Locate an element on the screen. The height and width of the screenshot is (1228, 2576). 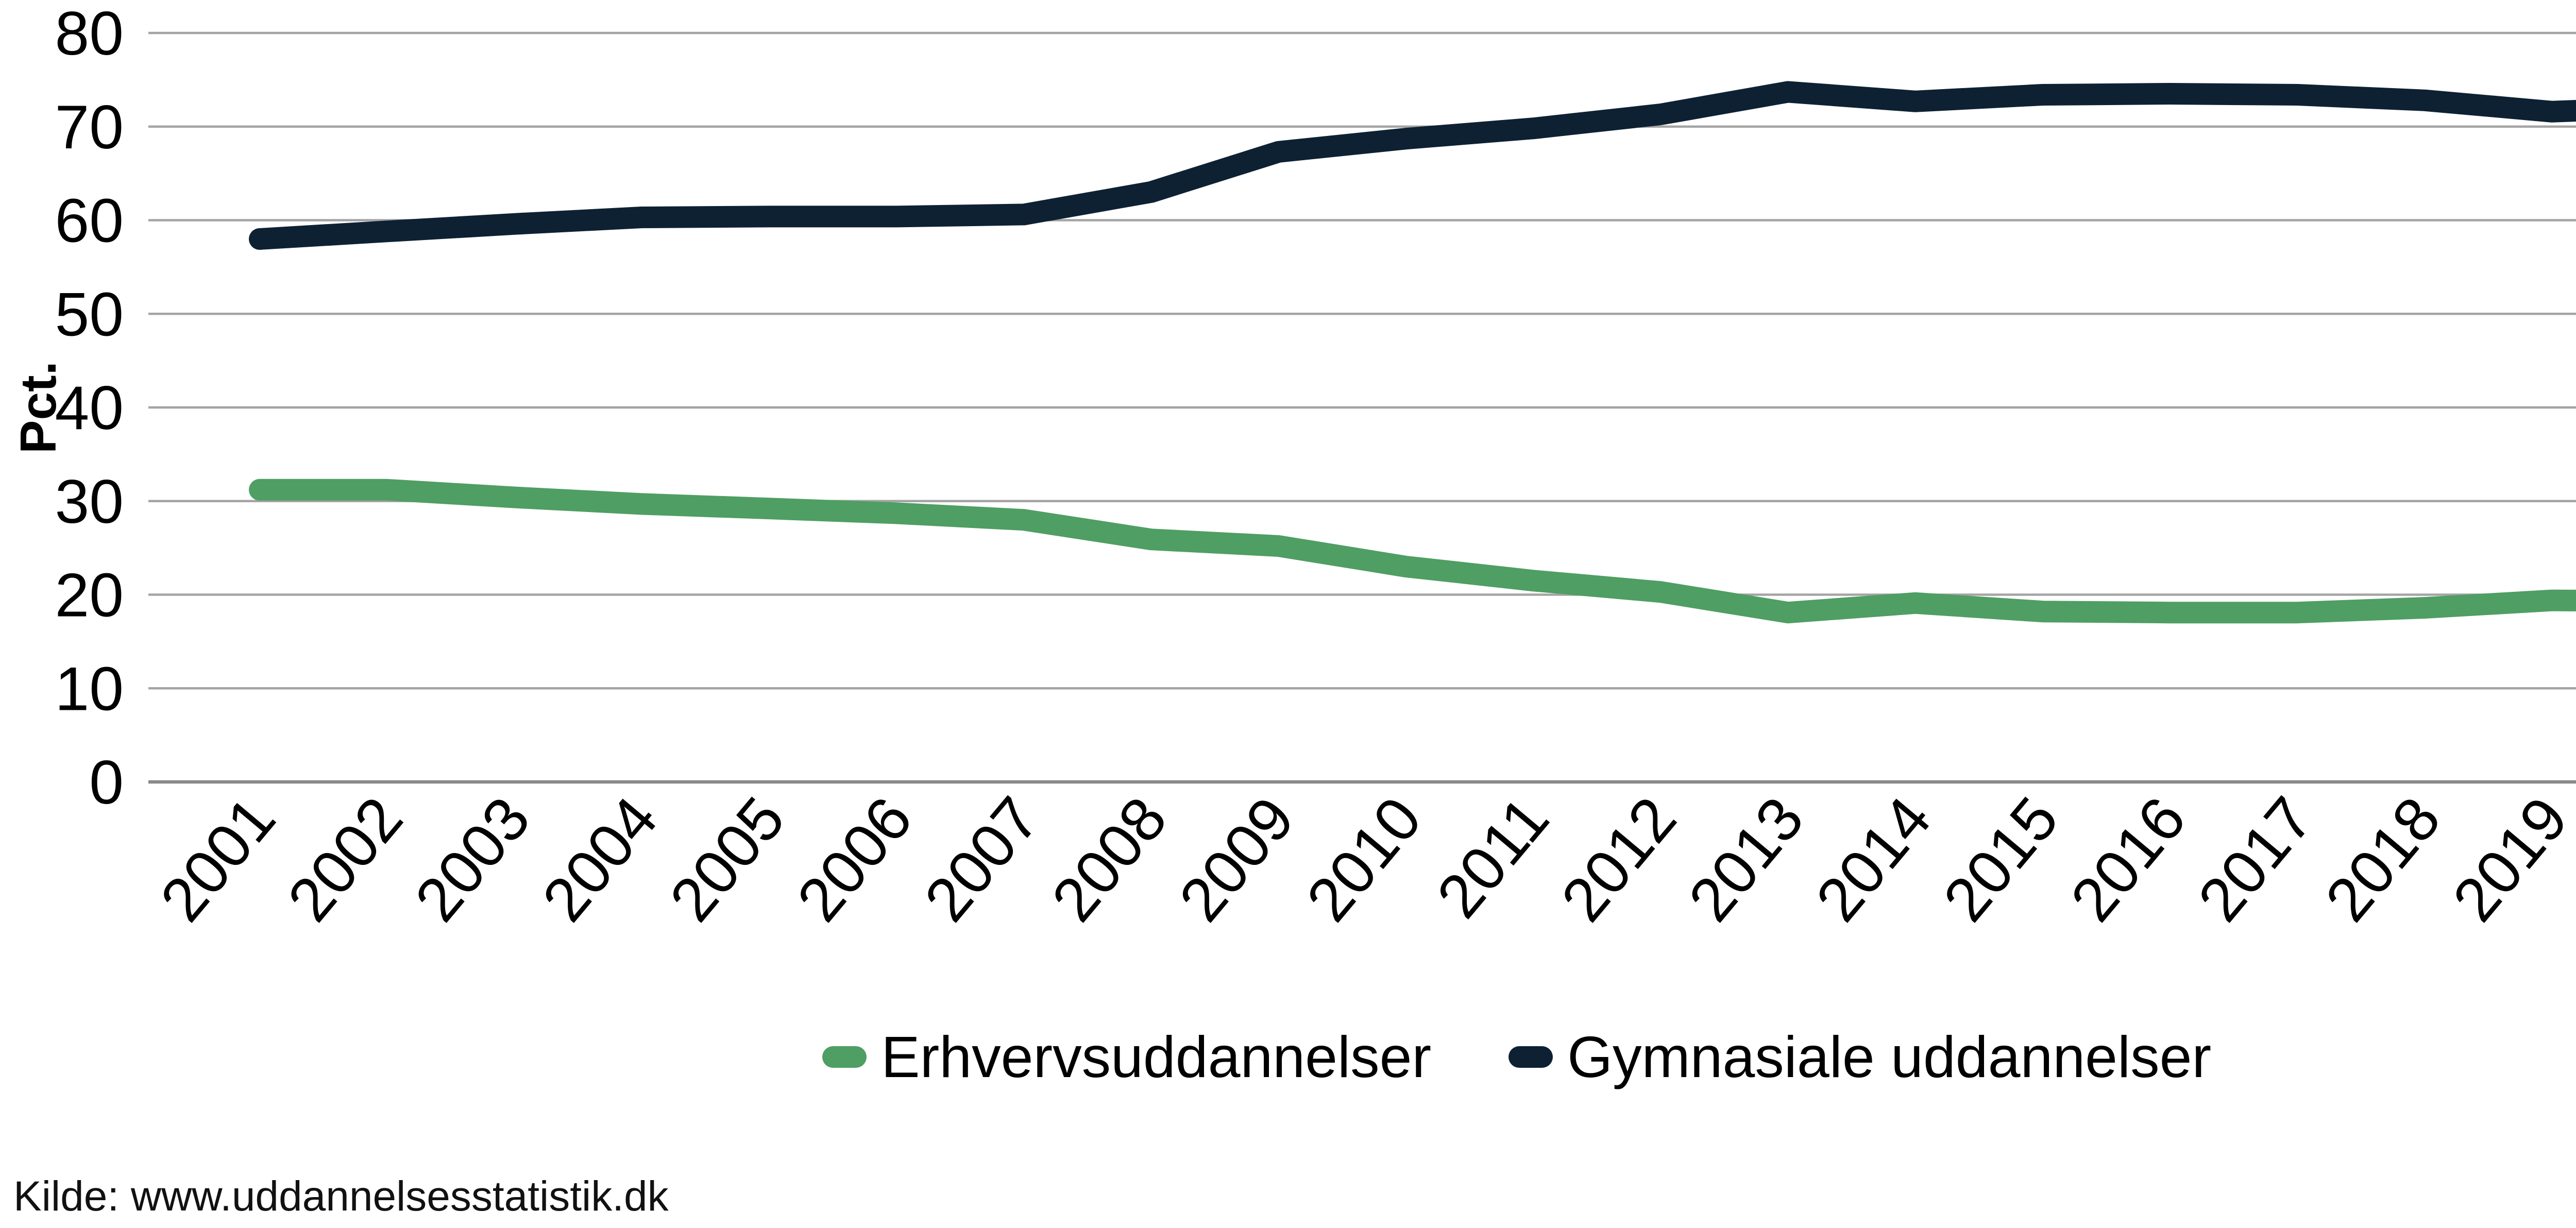
x-tick-label: 2008 is located at coordinates (1109, 859).